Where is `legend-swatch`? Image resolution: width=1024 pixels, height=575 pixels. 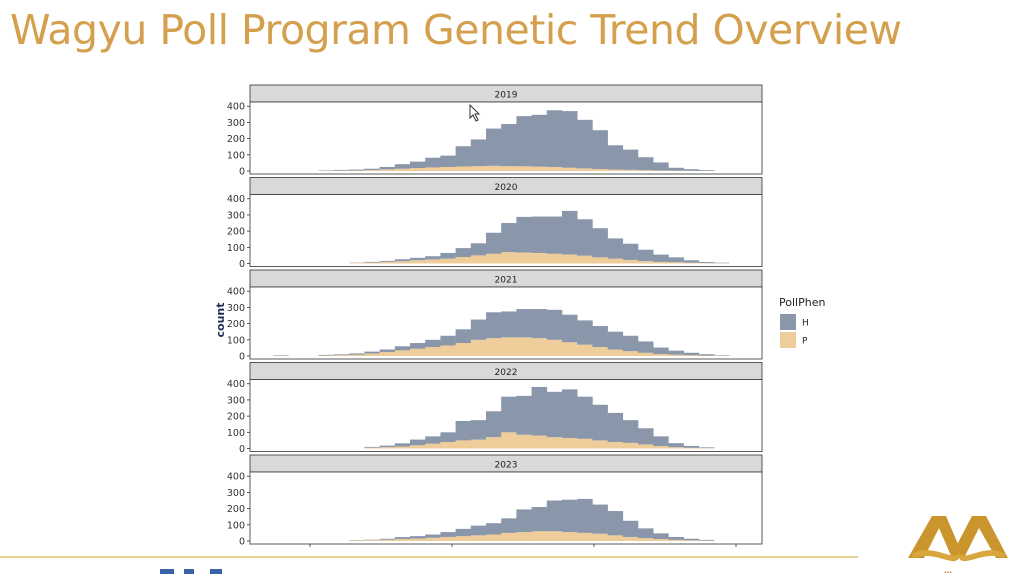
legend-swatch is located at coordinates (788, 340).